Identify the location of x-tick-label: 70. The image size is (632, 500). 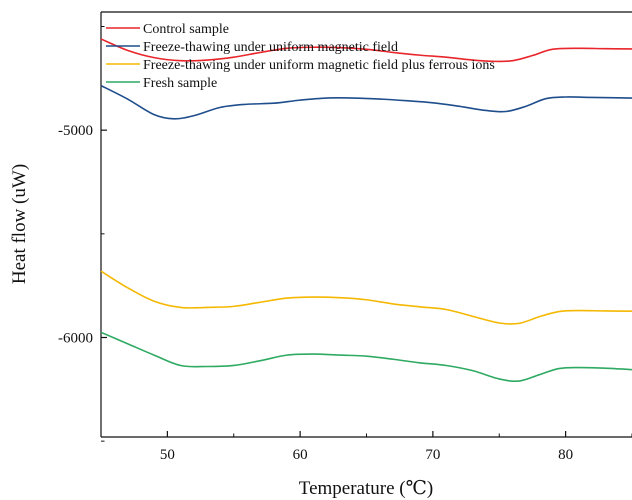
(432, 455).